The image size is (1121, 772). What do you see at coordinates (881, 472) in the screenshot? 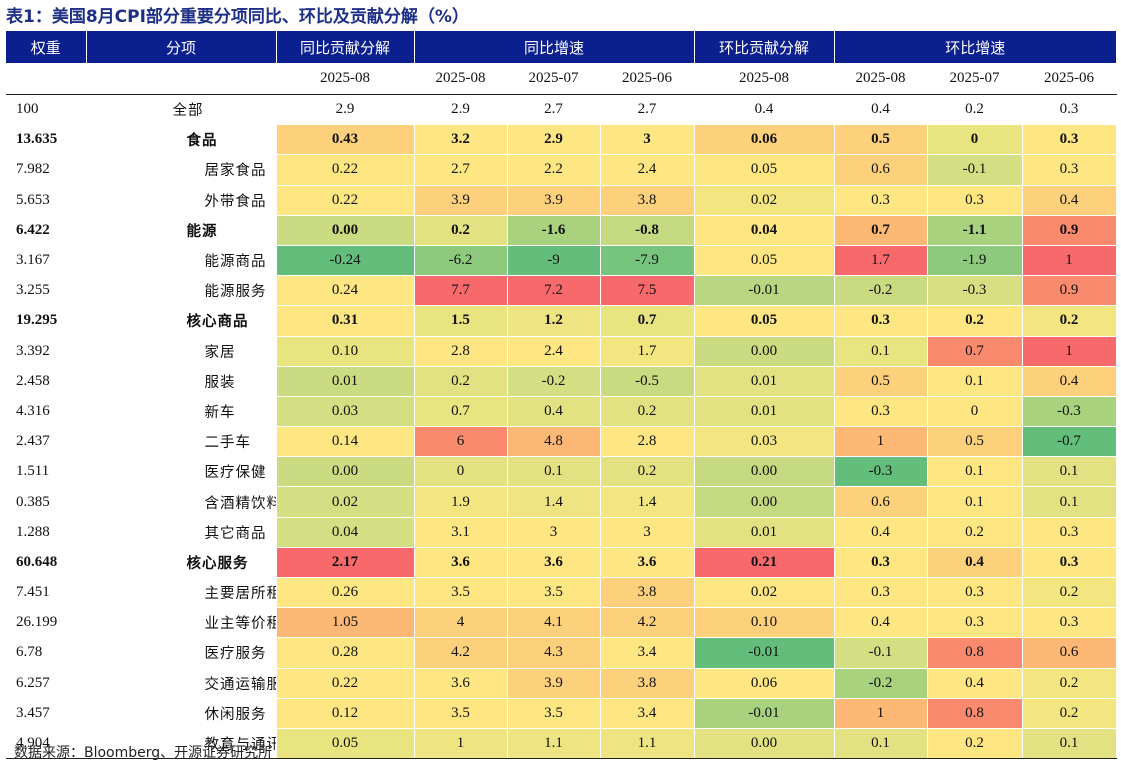
I see `value-cell: -0.3` at bounding box center [881, 472].